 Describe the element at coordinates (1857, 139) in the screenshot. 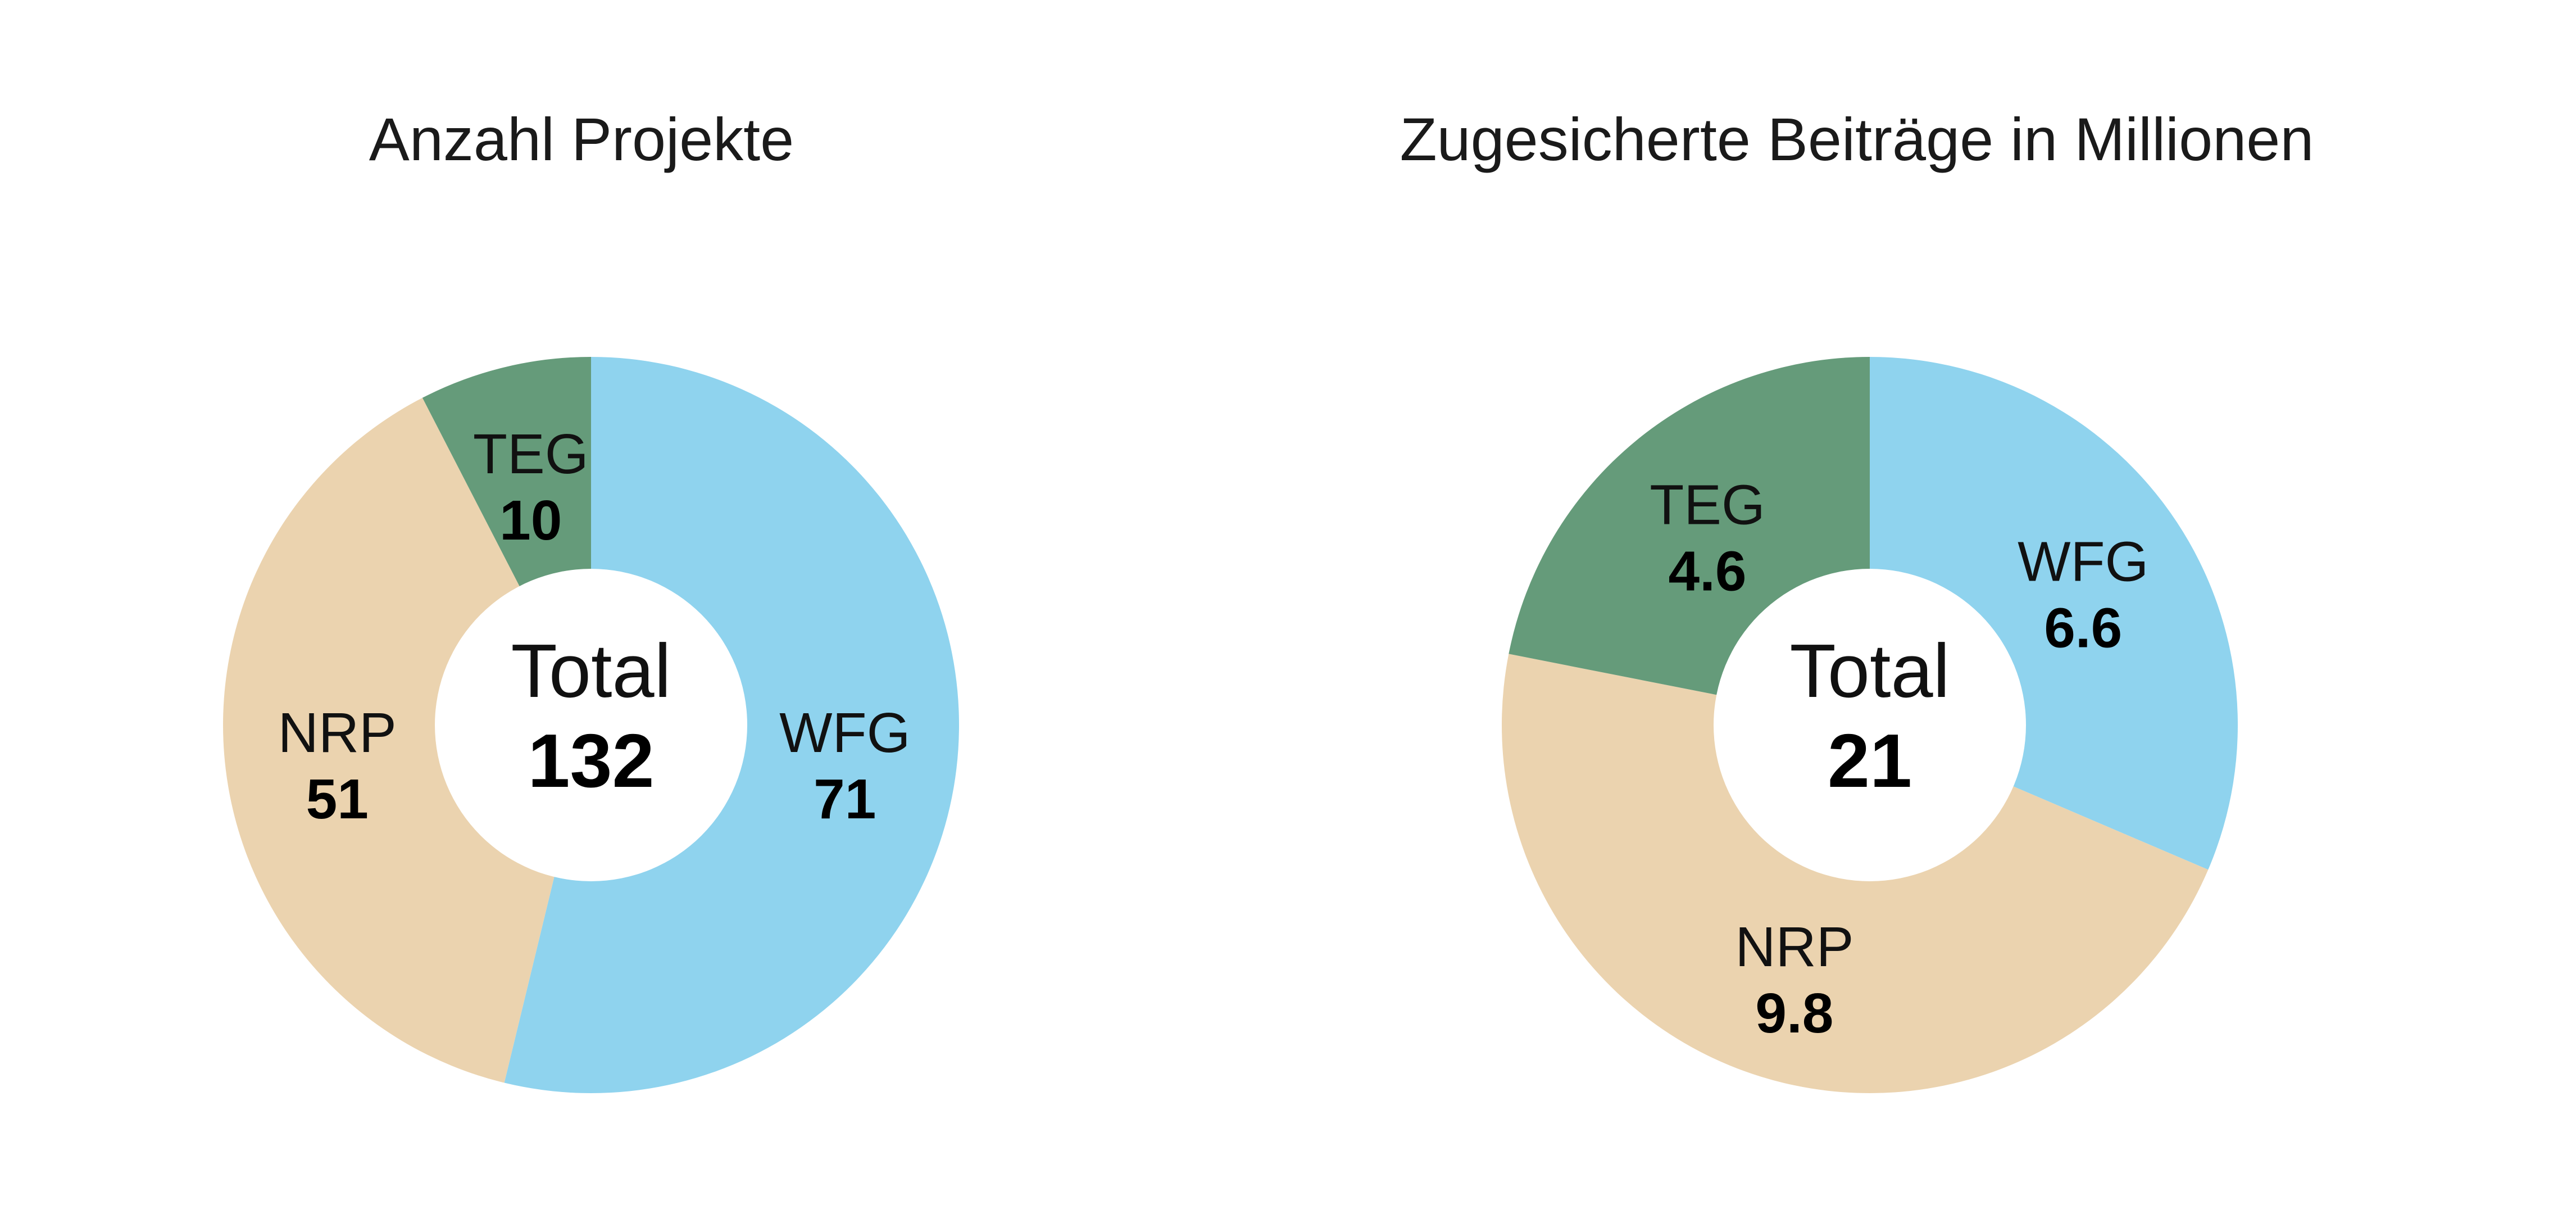

I see `chart-title: Zugesicherte Beiträge in Millionen` at that location.